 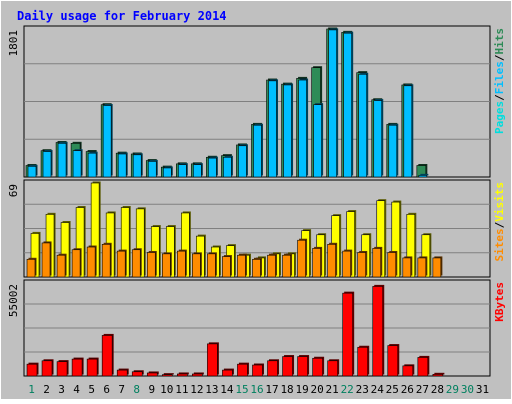 I want to click on x-tick-label-day-19: 19, so click(x=301, y=389).